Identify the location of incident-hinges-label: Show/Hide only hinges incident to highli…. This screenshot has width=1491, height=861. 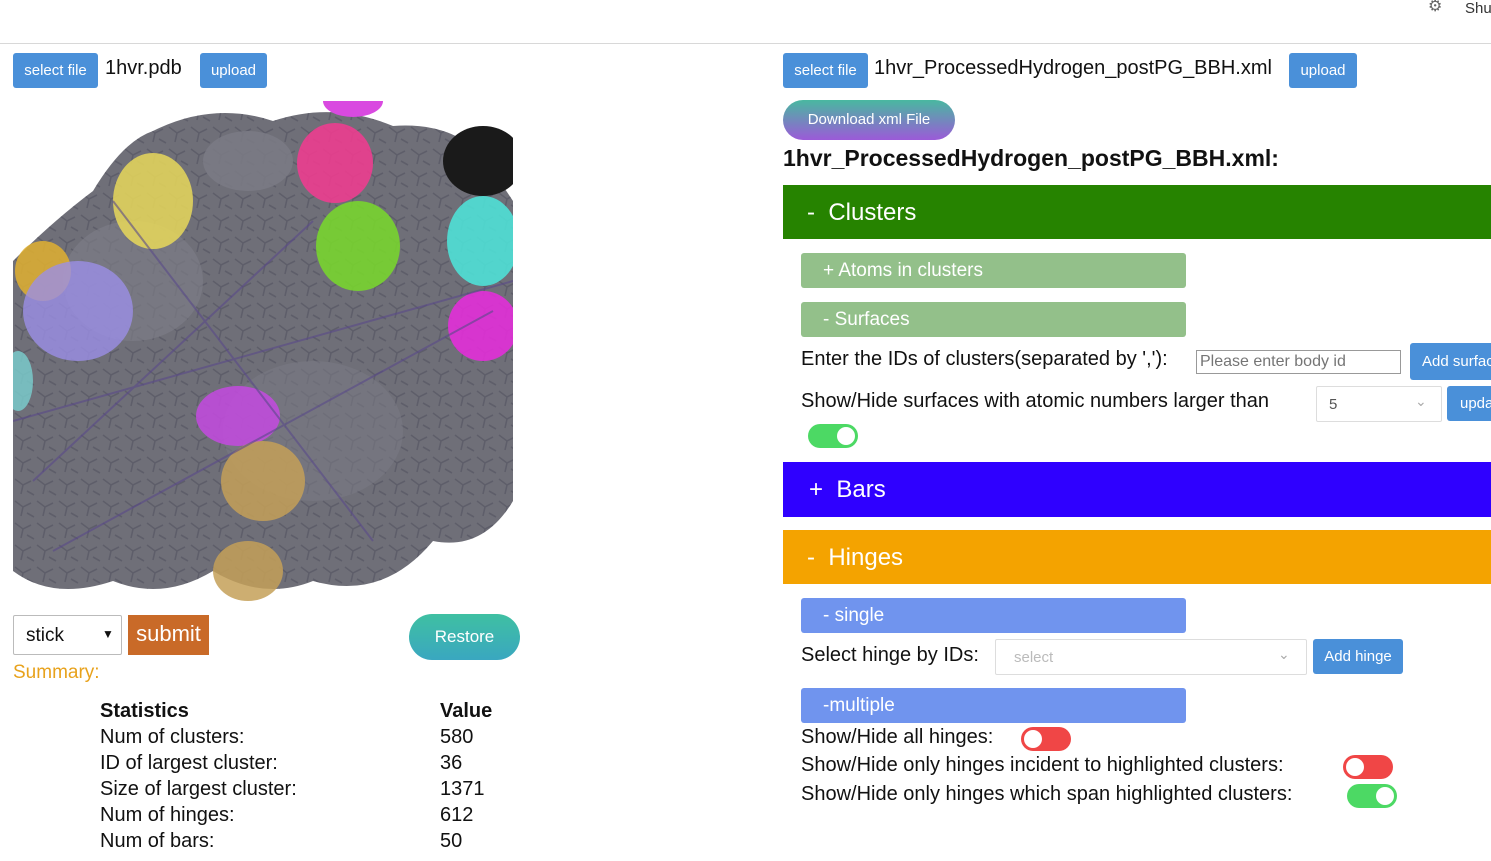
(1042, 765).